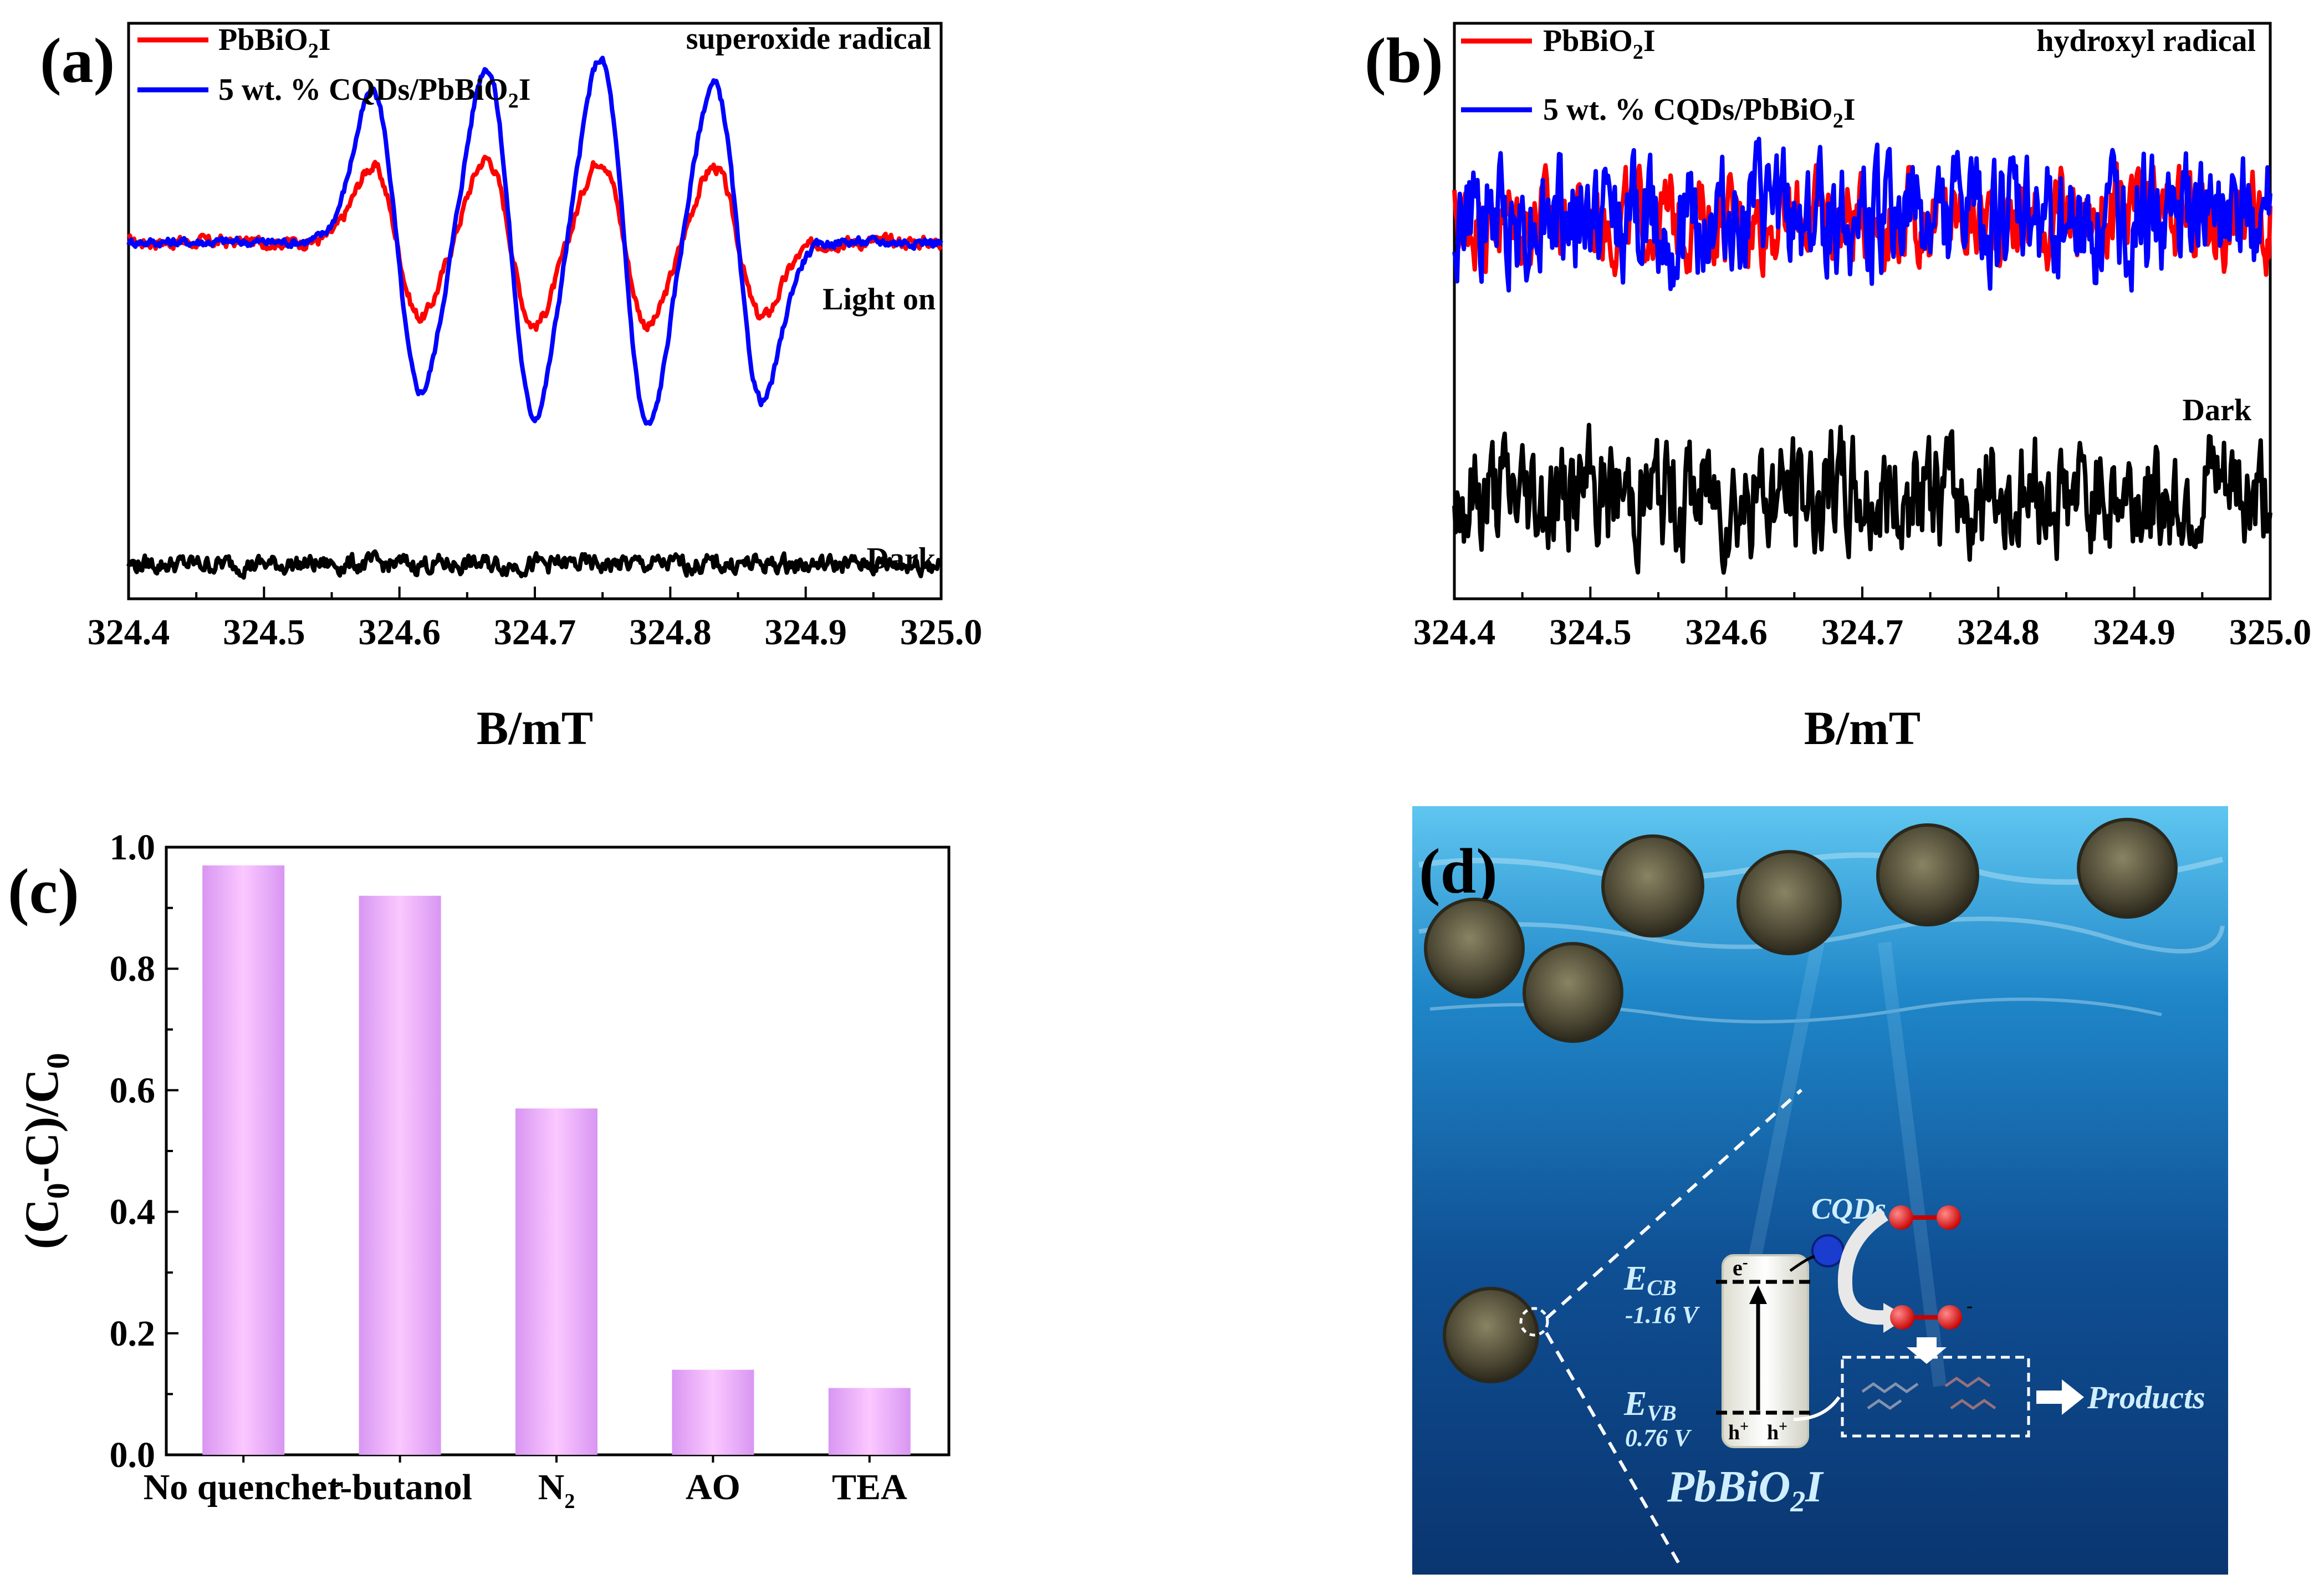 The width and height of the screenshot is (2324, 1589). What do you see at coordinates (1658, 1438) in the screenshot?
I see `evb-value: 0.76 V` at bounding box center [1658, 1438].